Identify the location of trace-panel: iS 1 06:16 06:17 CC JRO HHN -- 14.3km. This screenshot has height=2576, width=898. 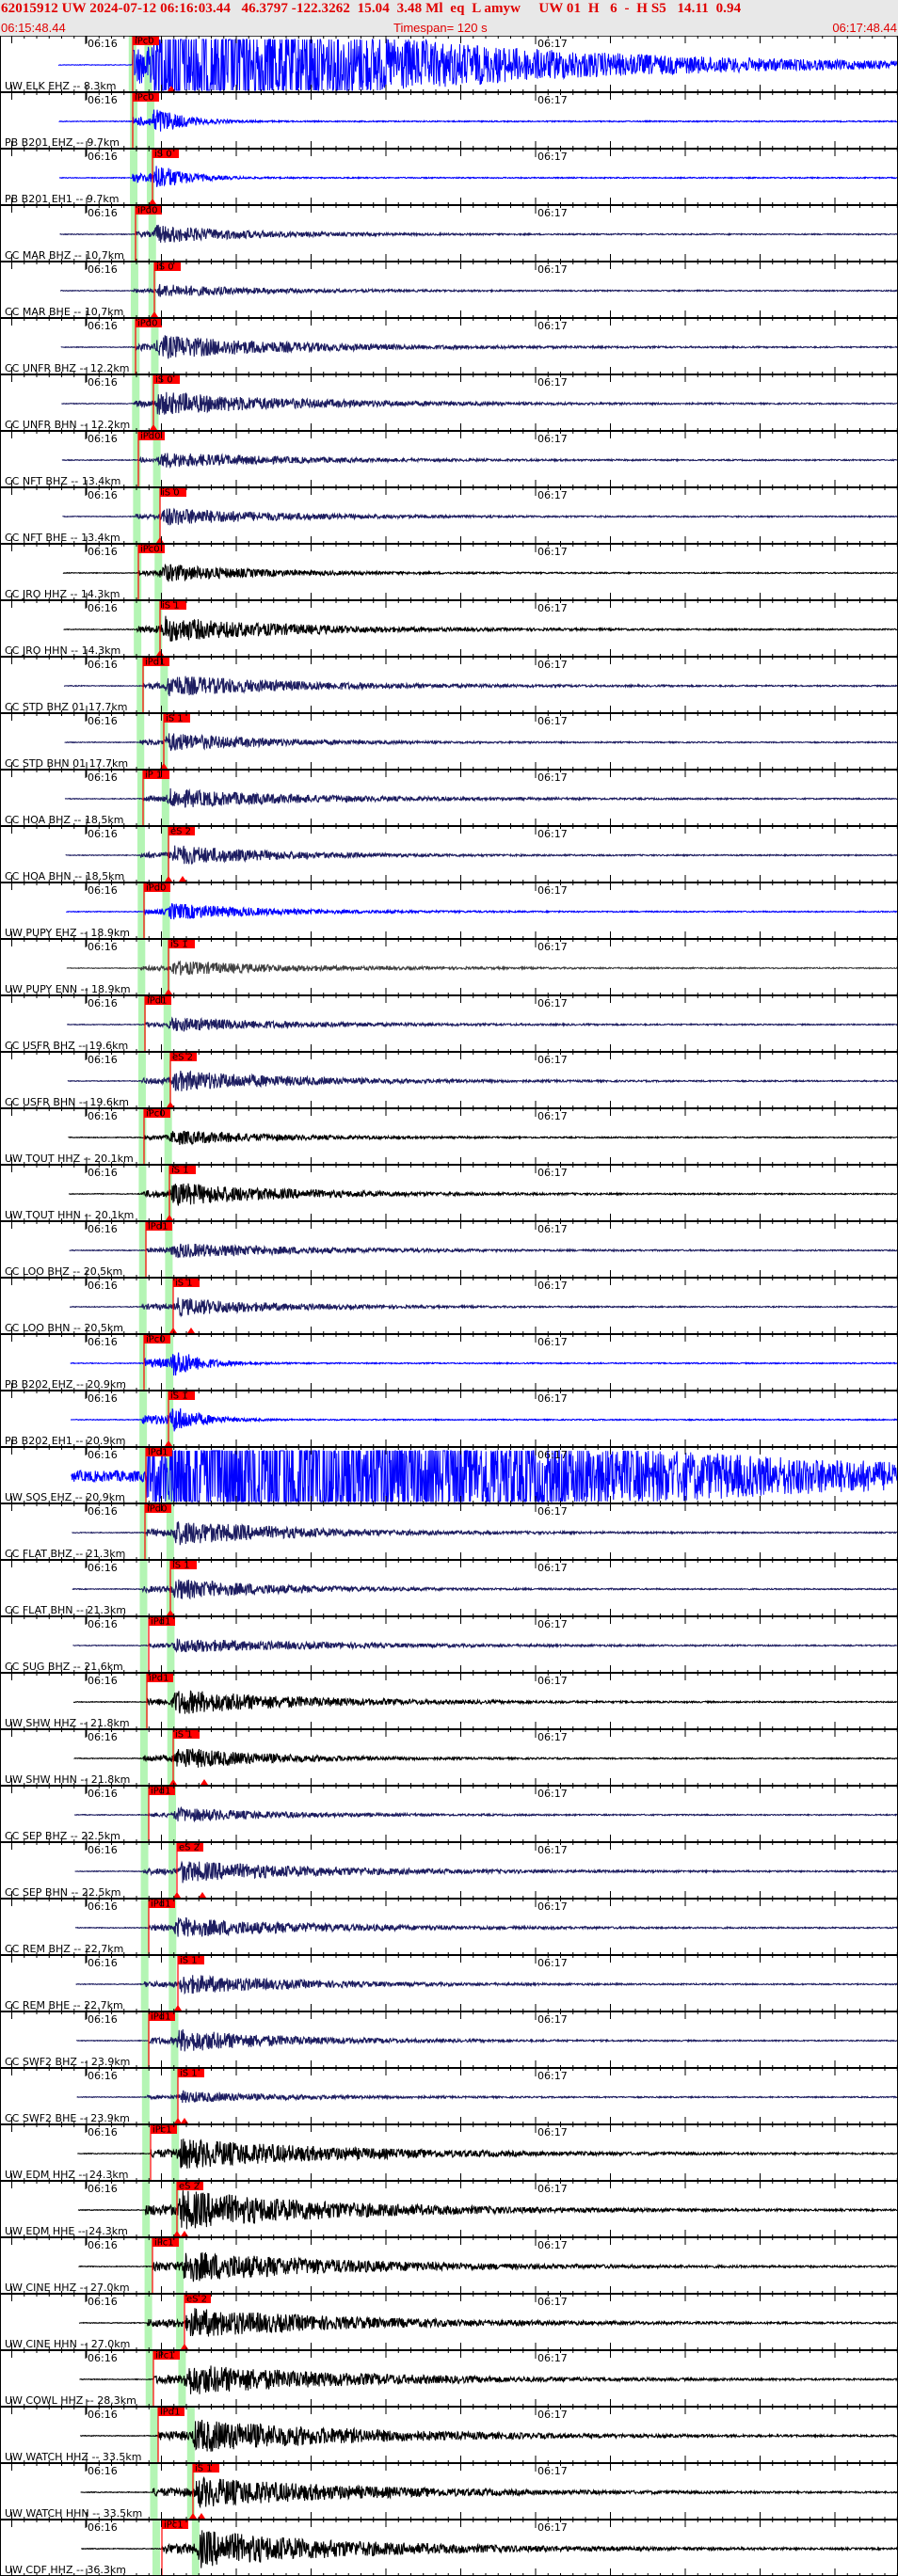
(451, 628).